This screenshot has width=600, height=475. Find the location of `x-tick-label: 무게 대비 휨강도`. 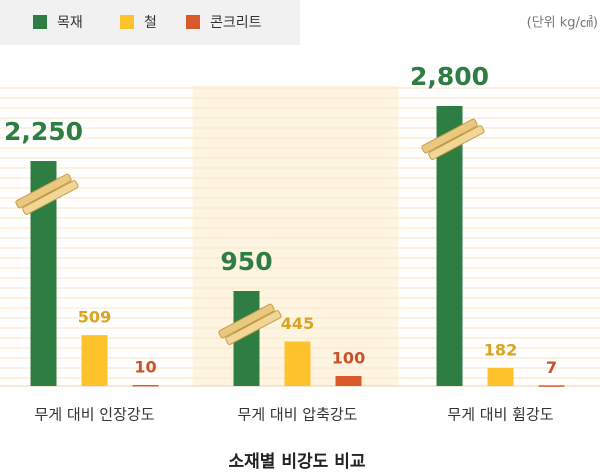

x-tick-label: 무게 대비 휨강도 is located at coordinates (500, 415).